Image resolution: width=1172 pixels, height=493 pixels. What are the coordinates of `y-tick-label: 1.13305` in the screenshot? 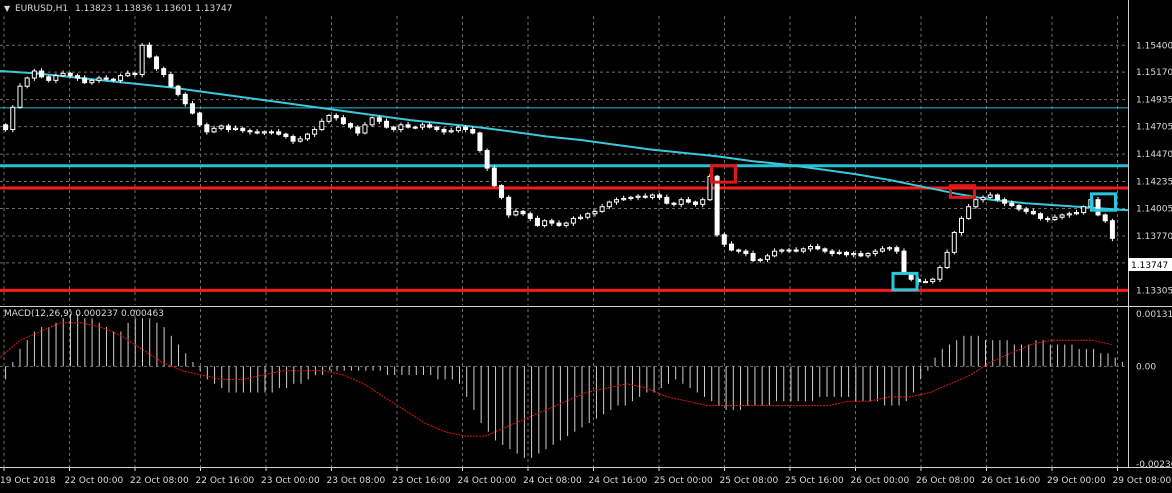 It's located at (1154, 291).